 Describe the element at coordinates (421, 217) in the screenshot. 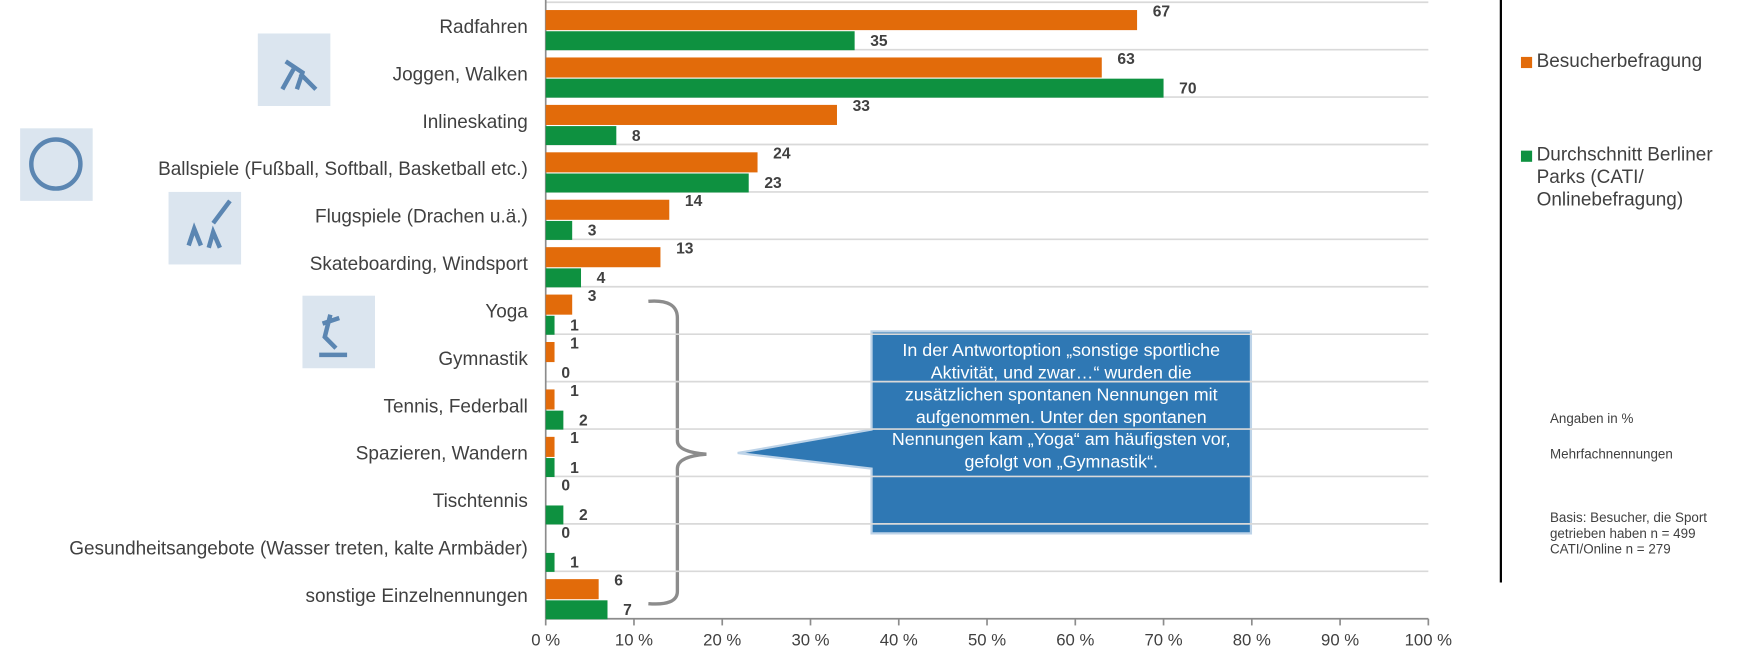

I see `category-label: Flugspiele (Drachen u.ä.)` at that location.